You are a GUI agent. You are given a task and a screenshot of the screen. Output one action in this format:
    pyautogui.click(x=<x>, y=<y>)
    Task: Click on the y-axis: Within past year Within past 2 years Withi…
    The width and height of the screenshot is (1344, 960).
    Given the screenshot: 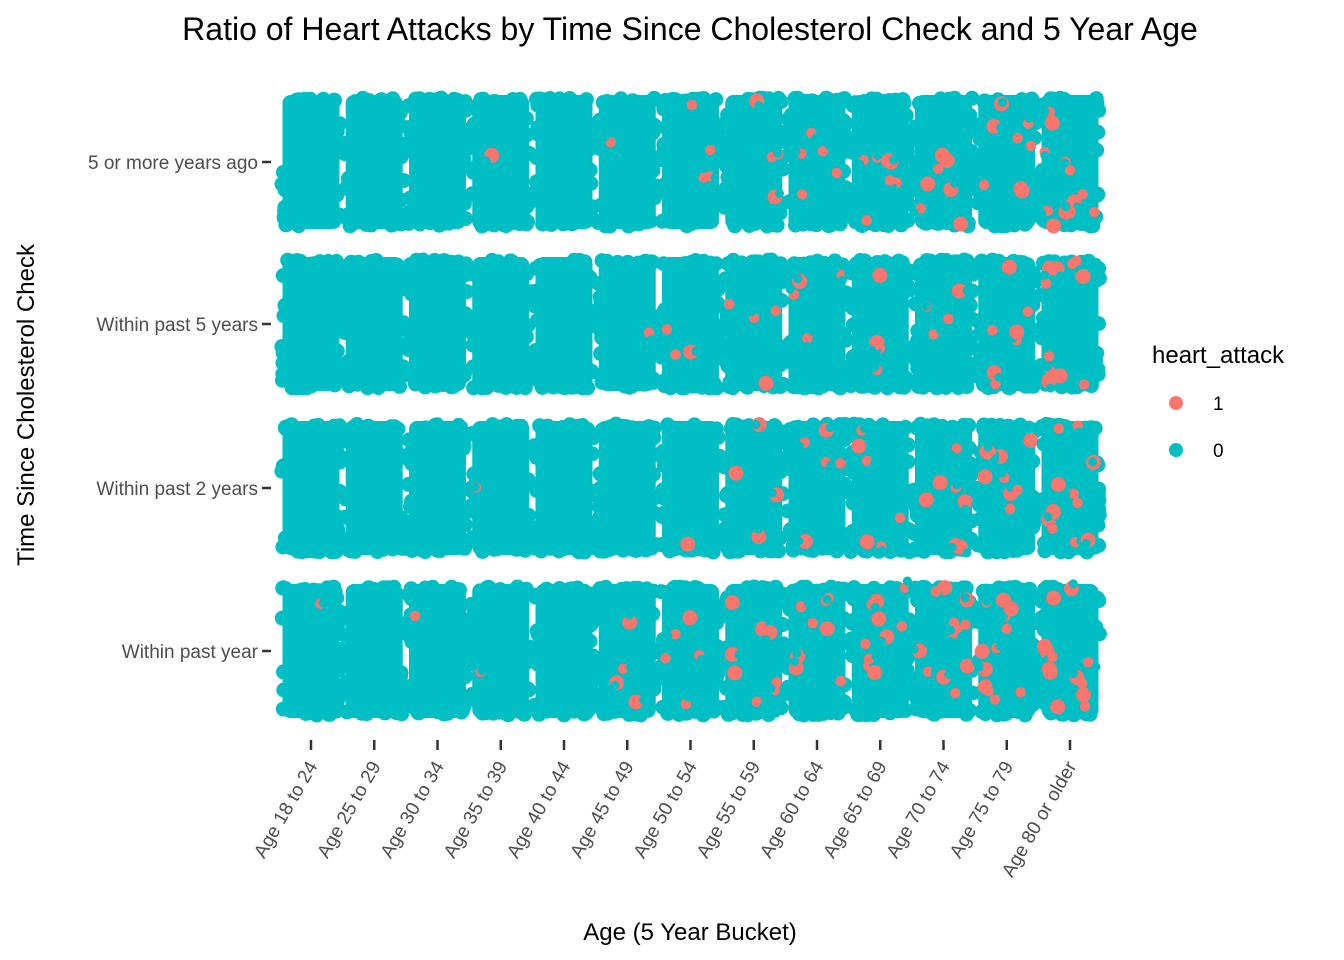 What is the action you would take?
    pyautogui.click(x=179, y=408)
    